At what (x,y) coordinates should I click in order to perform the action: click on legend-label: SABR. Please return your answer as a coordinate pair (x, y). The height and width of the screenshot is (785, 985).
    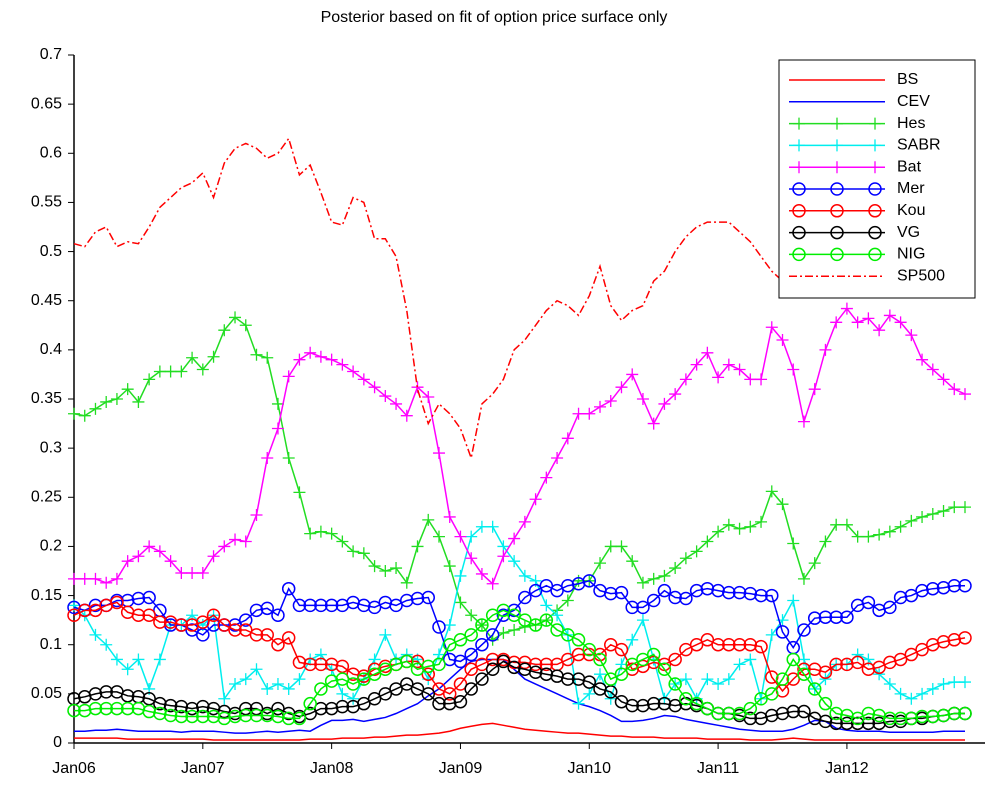
    Looking at the image, I should click on (919, 145).